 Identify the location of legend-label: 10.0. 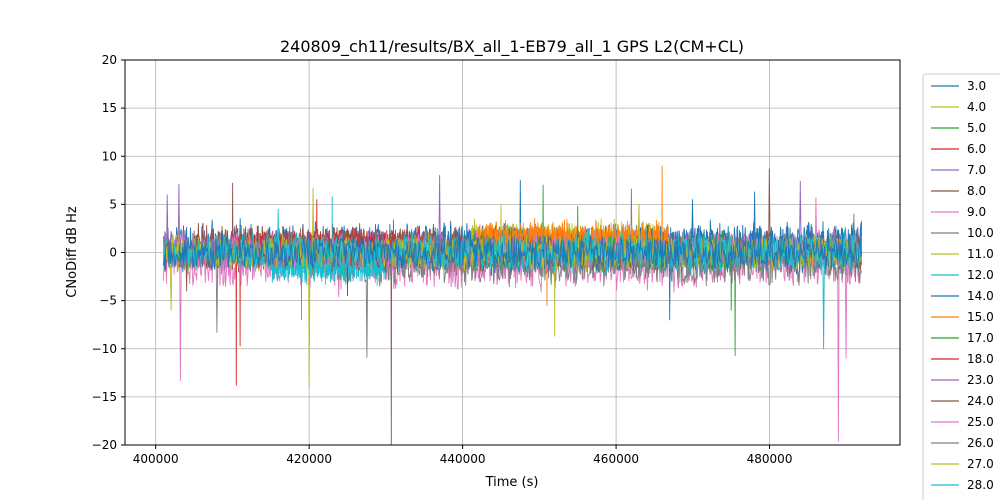
(980, 233).